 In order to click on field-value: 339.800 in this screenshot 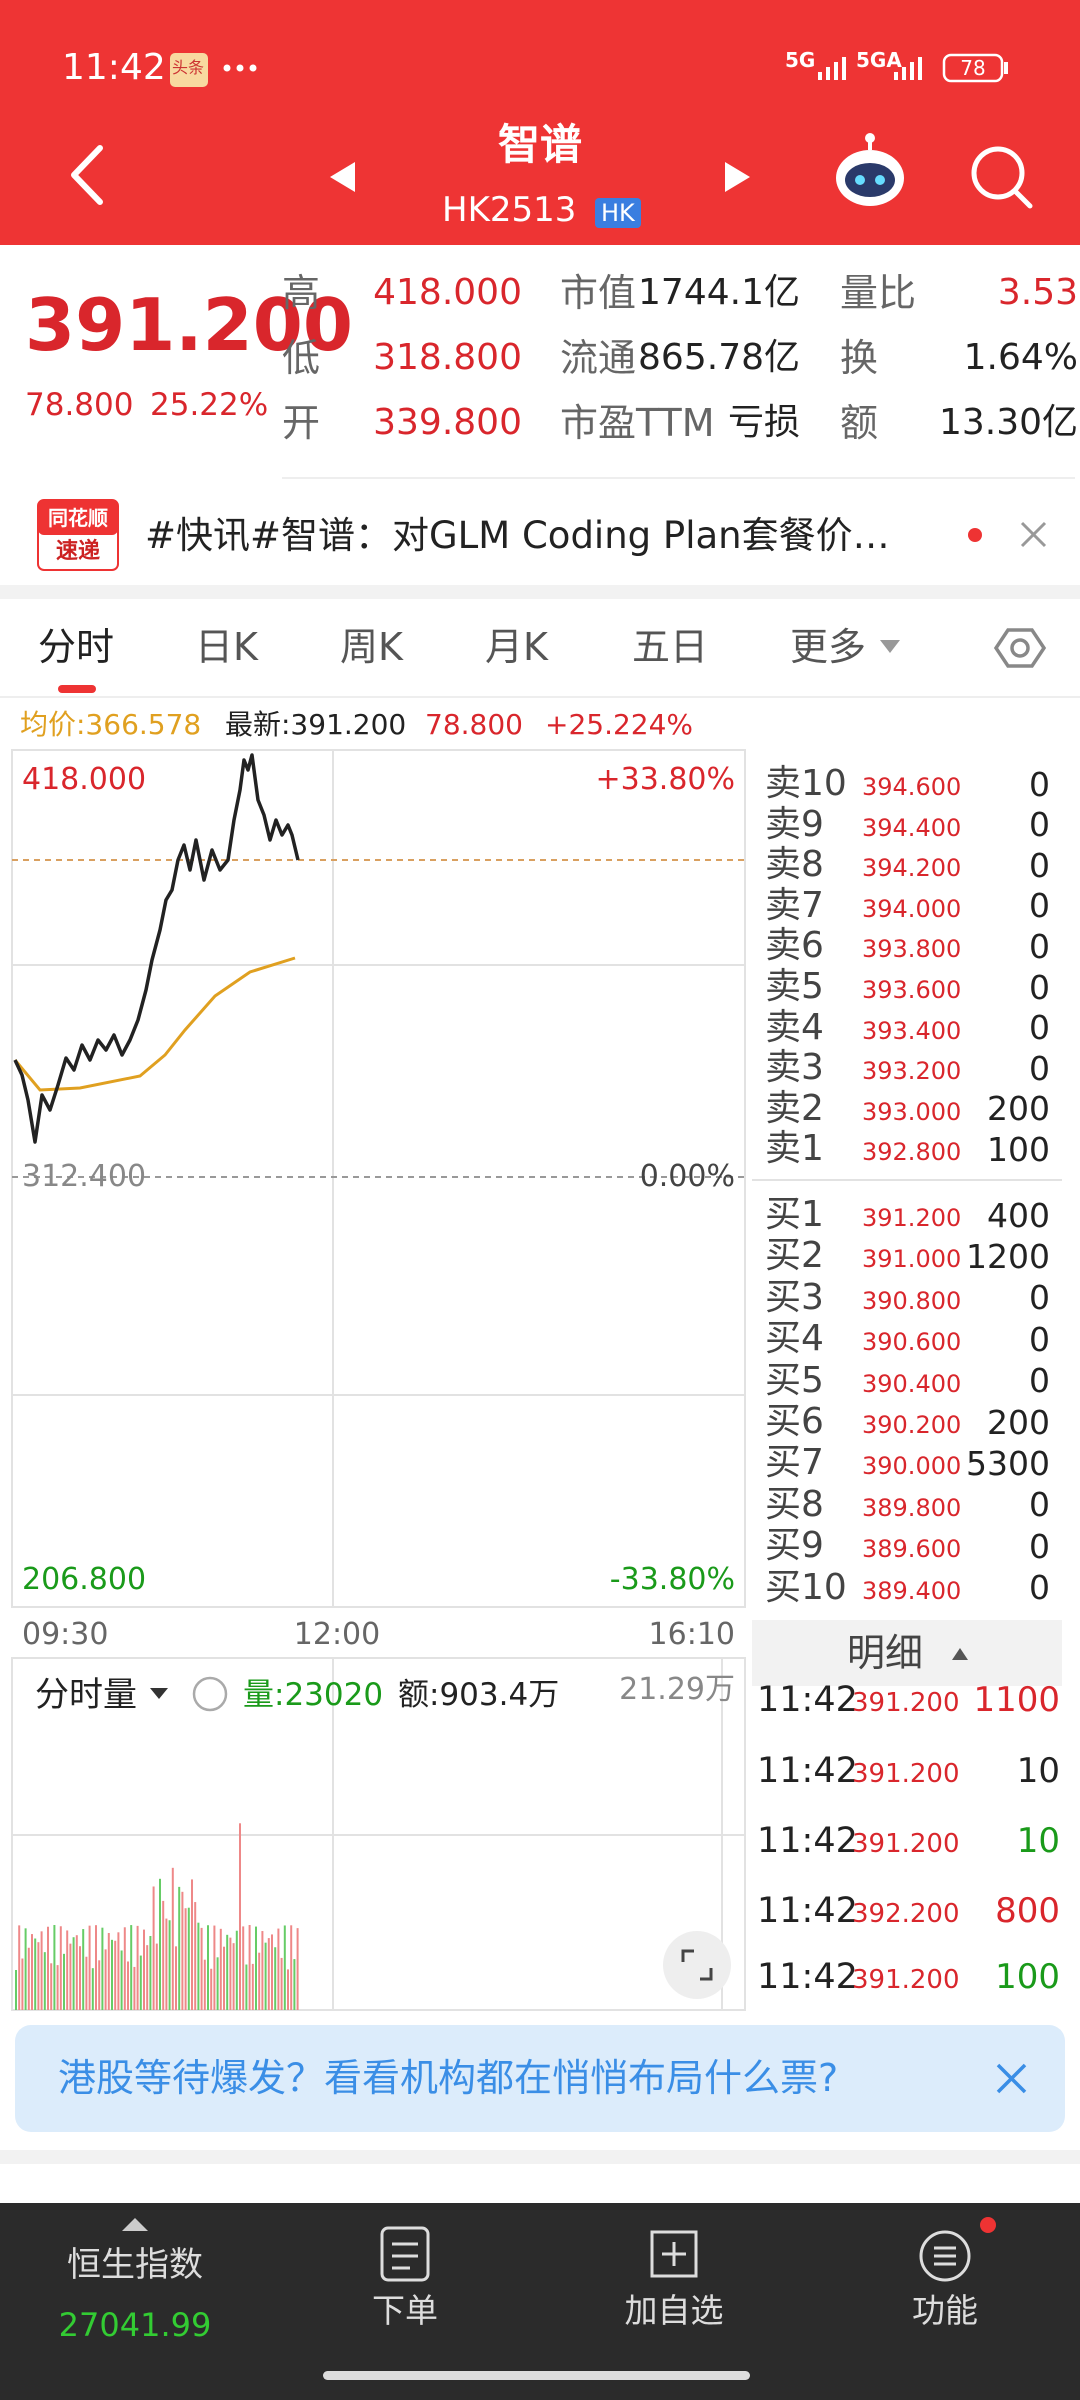, I will do `click(447, 422)`.